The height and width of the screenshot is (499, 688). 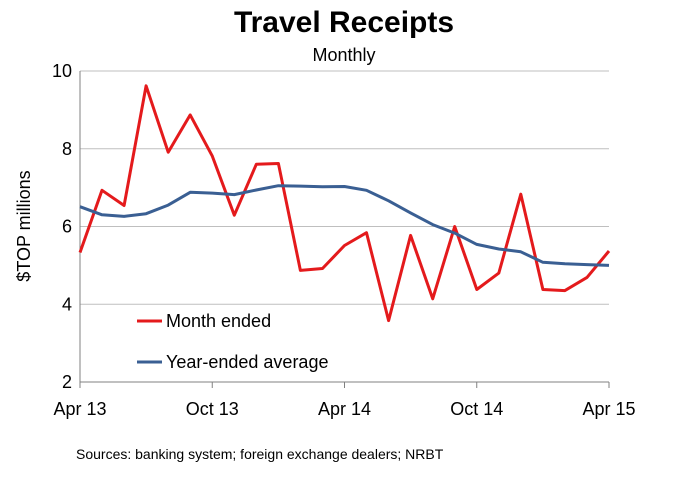 What do you see at coordinates (67, 382) in the screenshot?
I see `y-tick-label: 2` at bounding box center [67, 382].